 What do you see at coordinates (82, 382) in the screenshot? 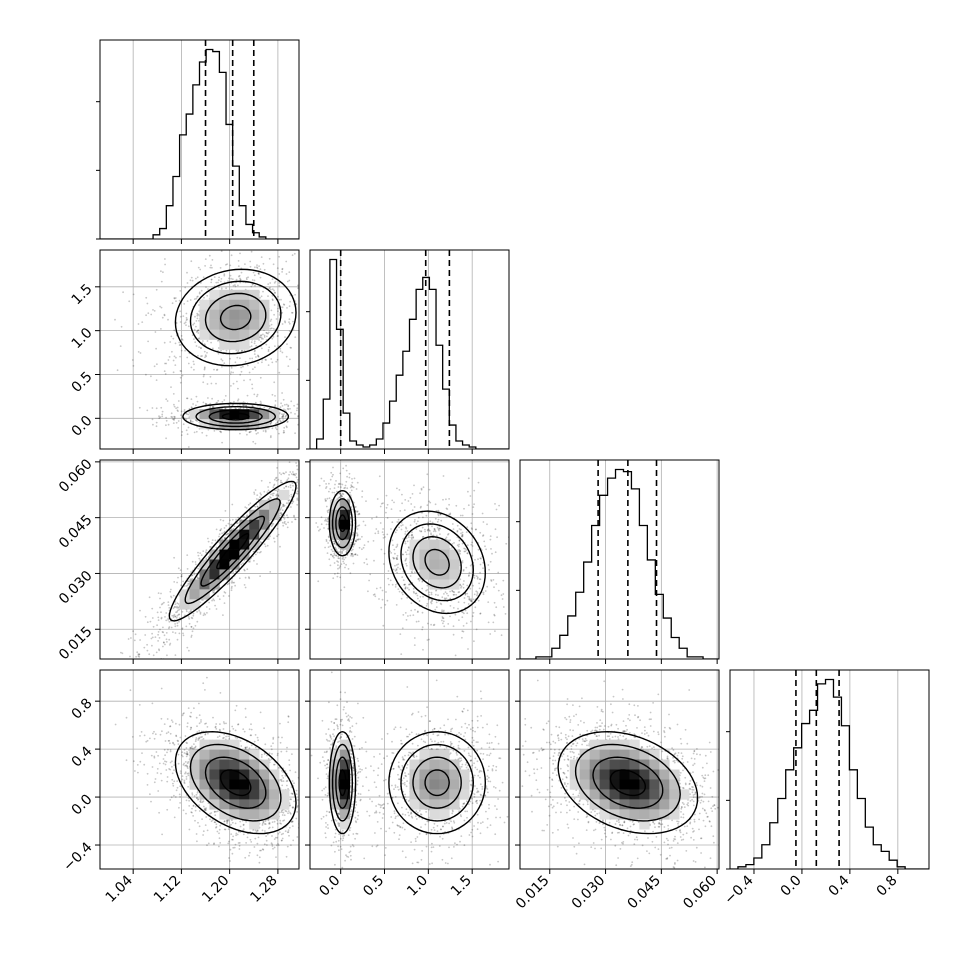
I see `y-tick-label: 0.5` at bounding box center [82, 382].